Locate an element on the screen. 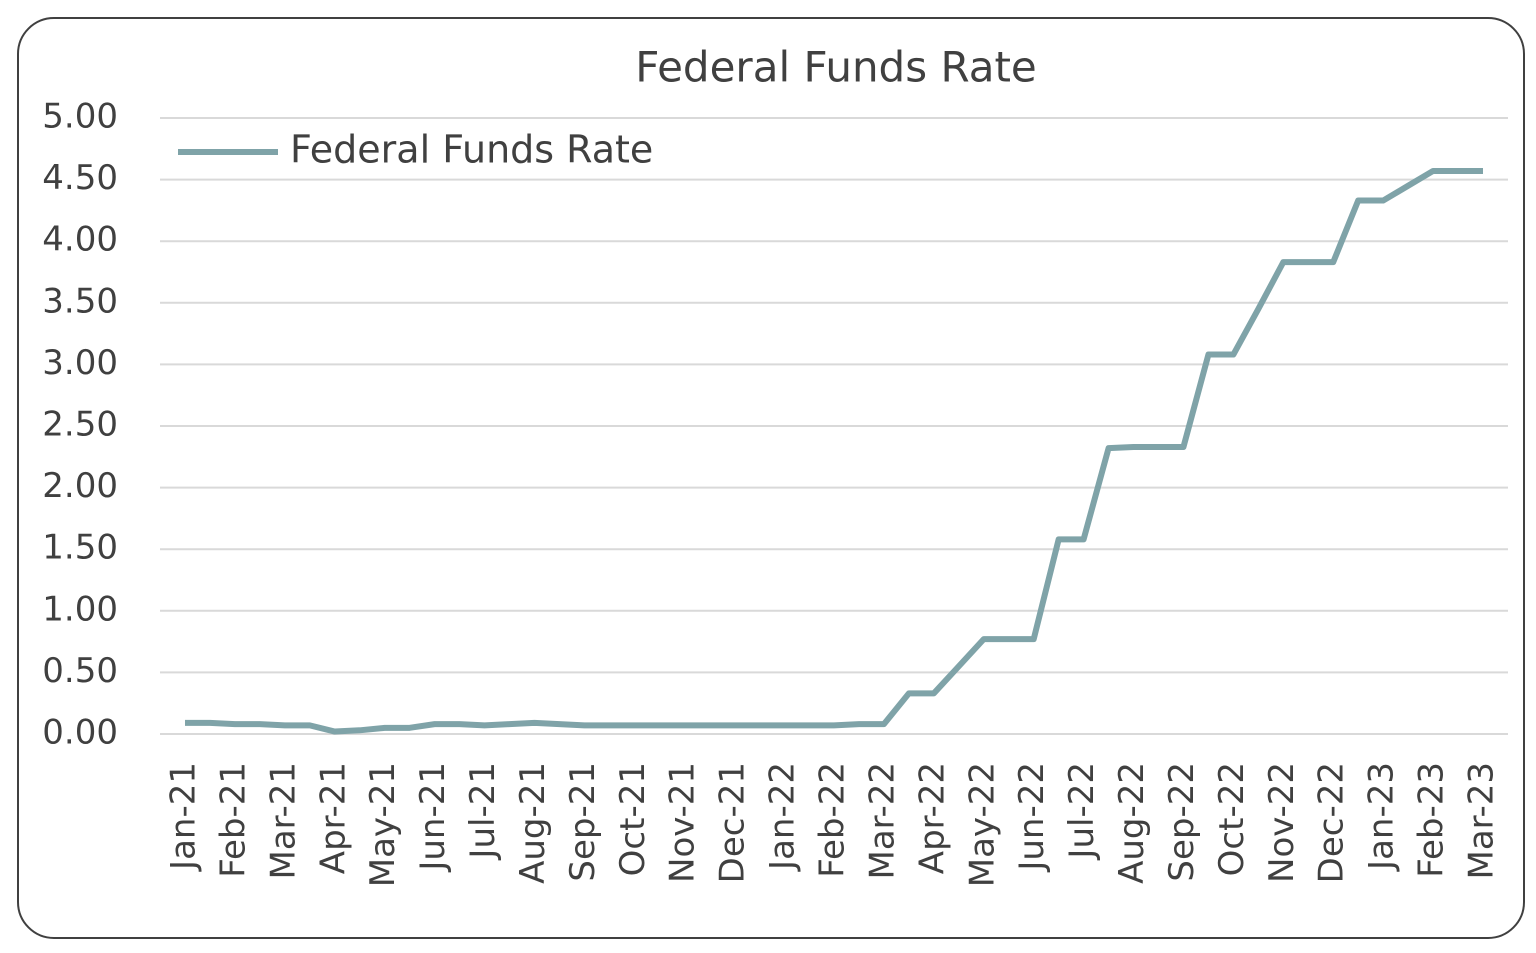 The height and width of the screenshot is (953, 1536). y-tick-label: 3.00 is located at coordinates (80, 363).